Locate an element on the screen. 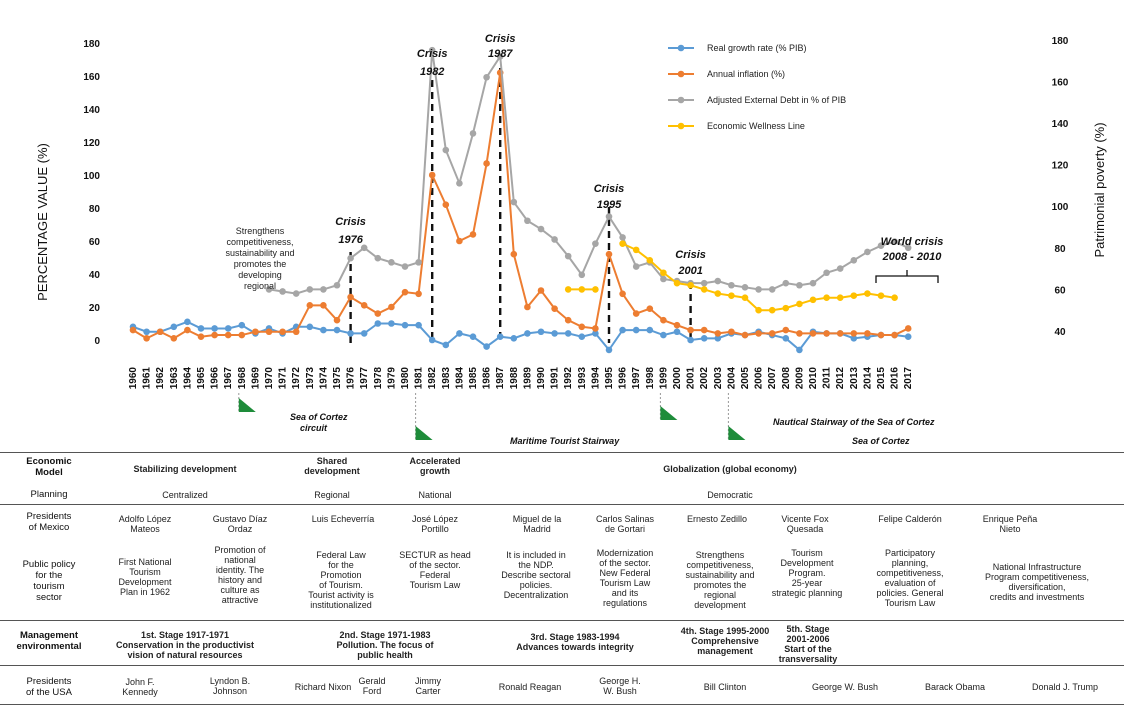 This screenshot has width=1124, height=709. president-mx-5: Carlos Salinas de Gortari is located at coordinates (625, 524).